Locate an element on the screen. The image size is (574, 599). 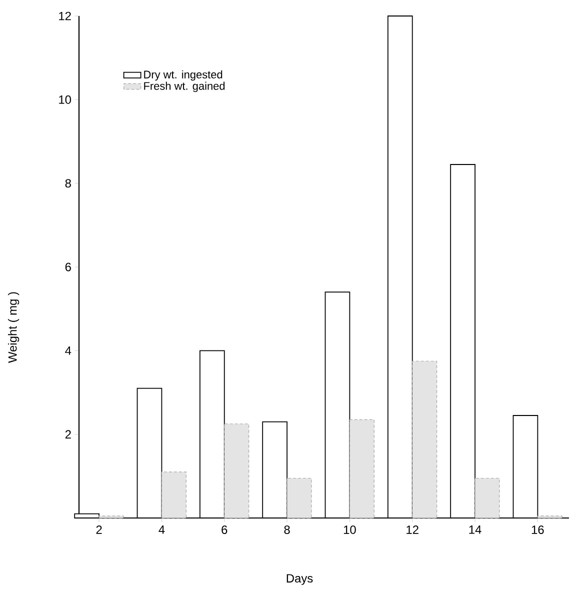
y-tick-label: 6 is located at coordinates (68, 267).